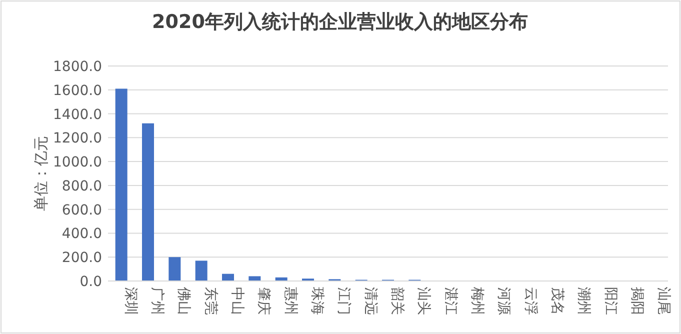 Image resolution: width=681 pixels, height=334 pixels. What do you see at coordinates (184, 301) in the screenshot?
I see `x-tick-label: 佛山` at bounding box center [184, 301].